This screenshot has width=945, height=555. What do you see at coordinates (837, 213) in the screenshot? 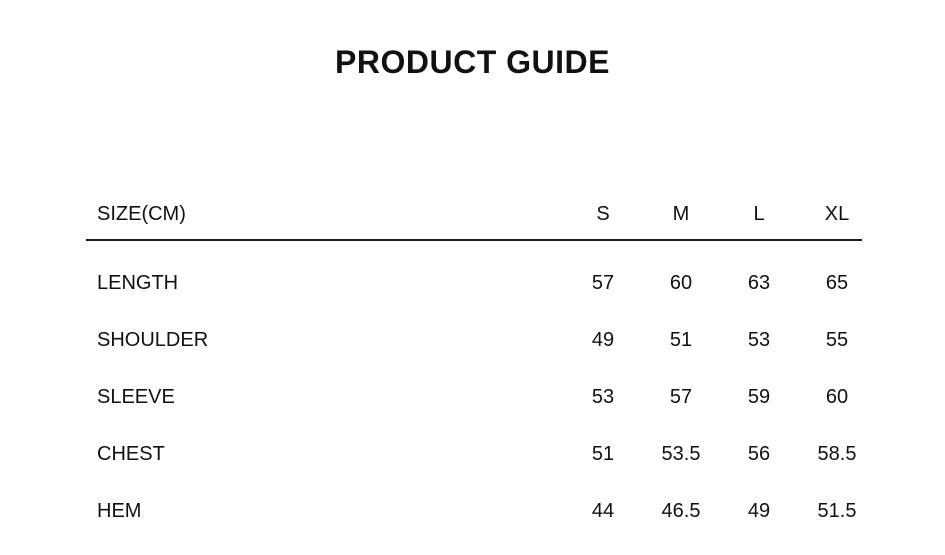
I see `column-header-xl: XL` at bounding box center [837, 213].